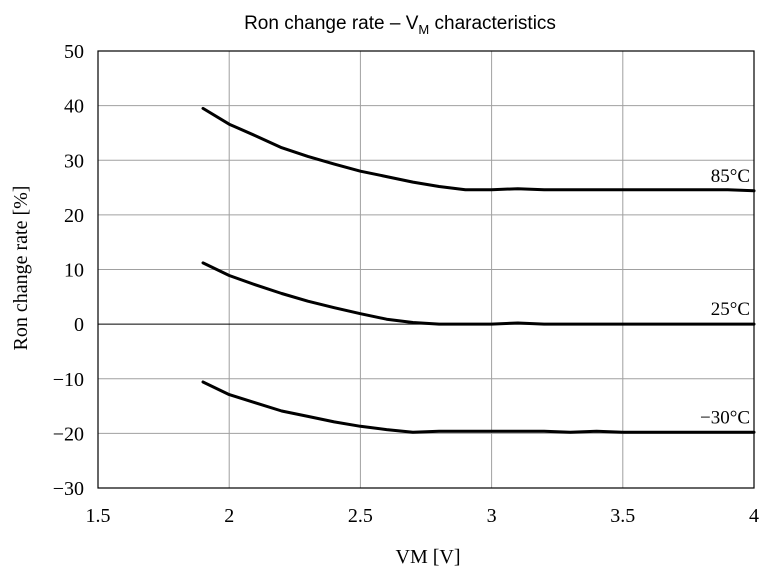  I want to click on x-tick-label: 2.5, so click(360, 516).